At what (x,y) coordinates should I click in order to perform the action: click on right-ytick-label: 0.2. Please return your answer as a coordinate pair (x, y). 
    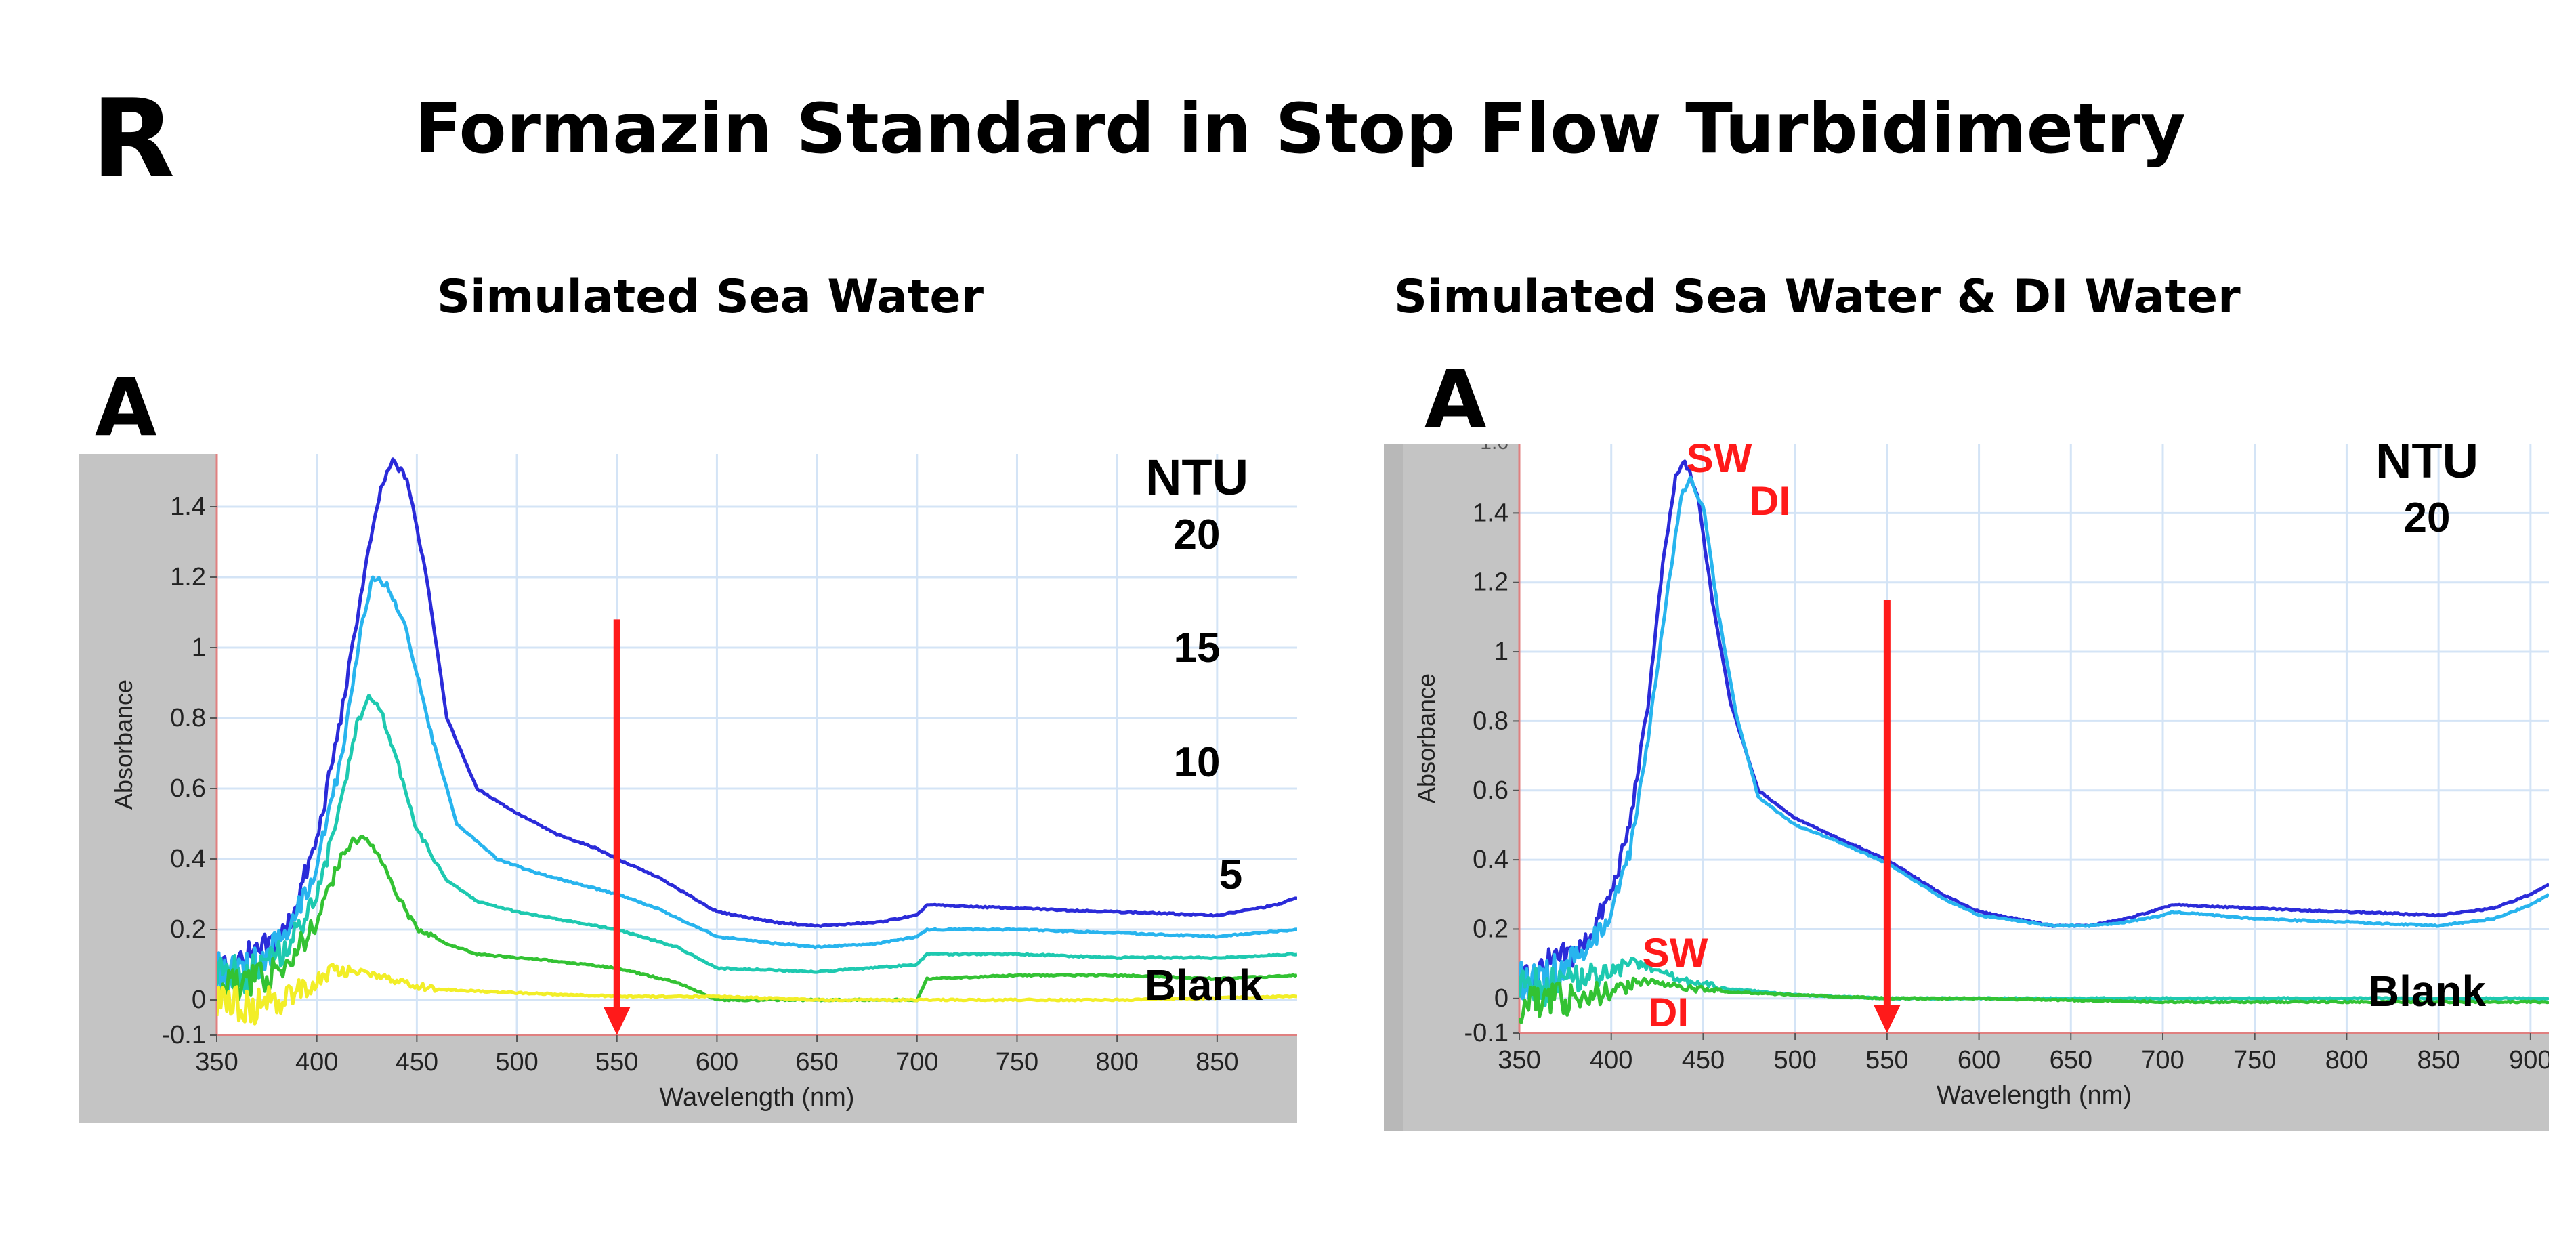
    Looking at the image, I should click on (1491, 929).